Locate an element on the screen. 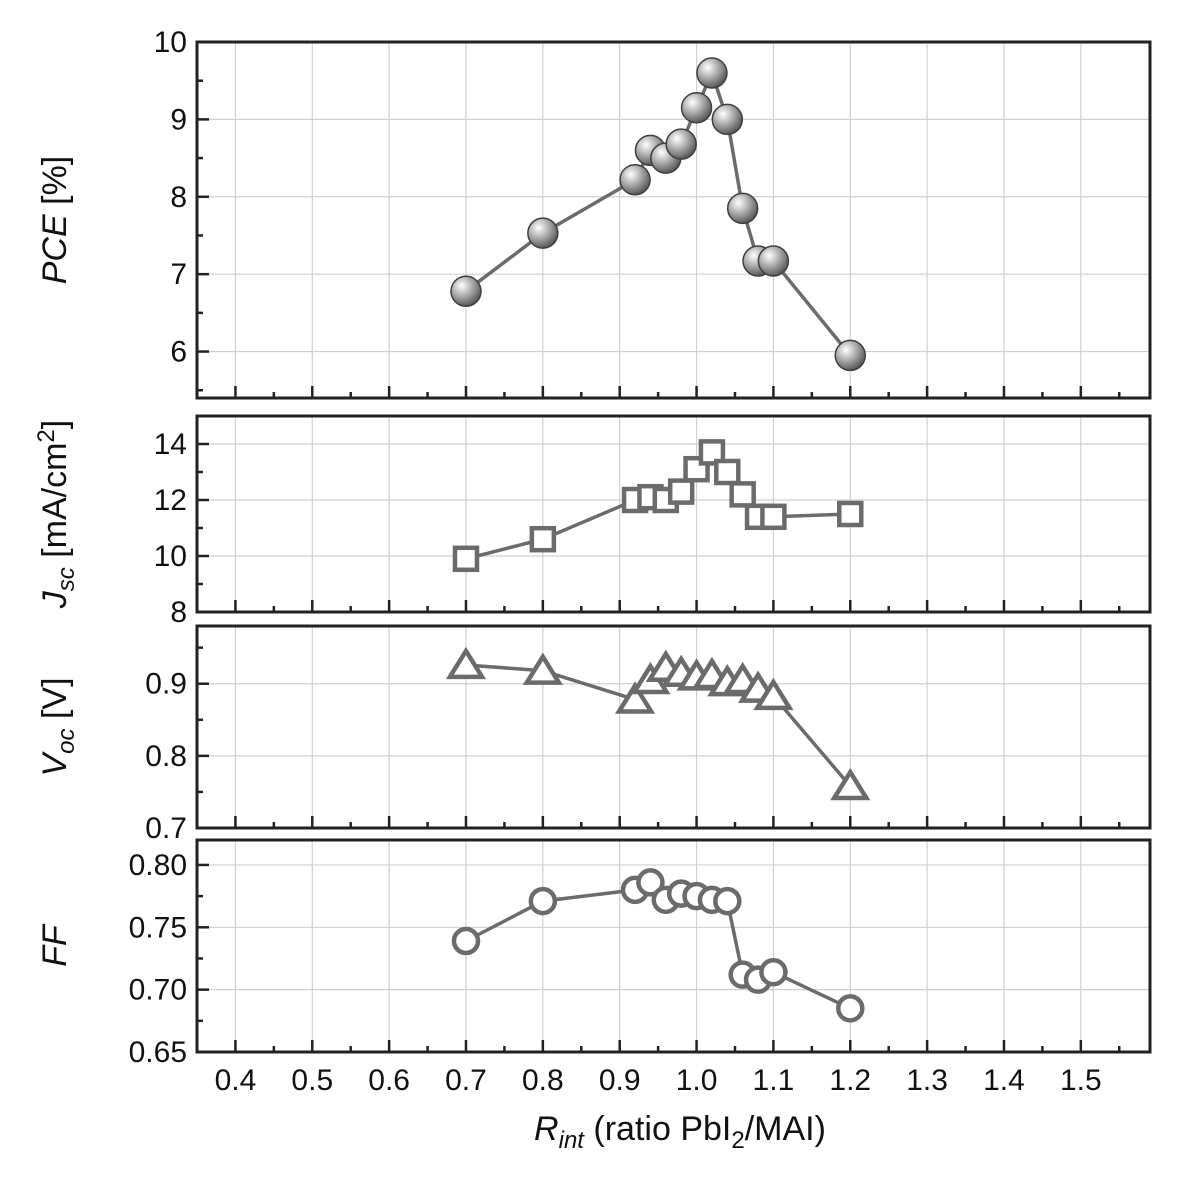 The image size is (1200, 1182). pce-ytick-label-1: 7 is located at coordinates (178, 274).